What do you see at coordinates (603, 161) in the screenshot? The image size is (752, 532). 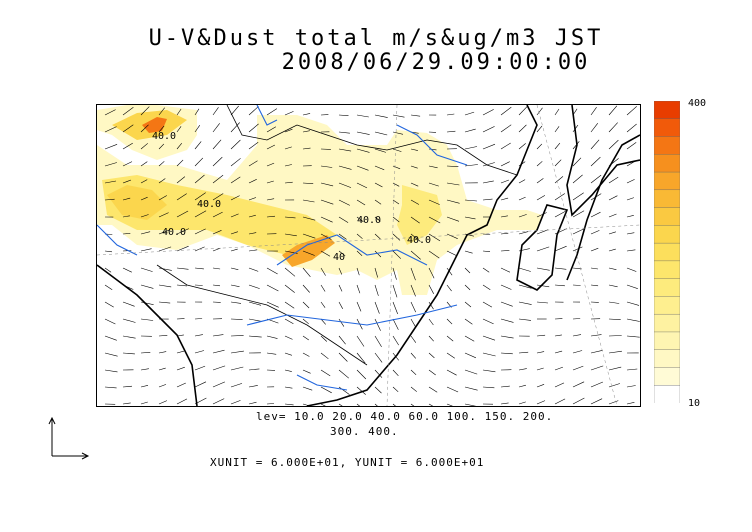 I see `japan-sea-coast` at bounding box center [603, 161].